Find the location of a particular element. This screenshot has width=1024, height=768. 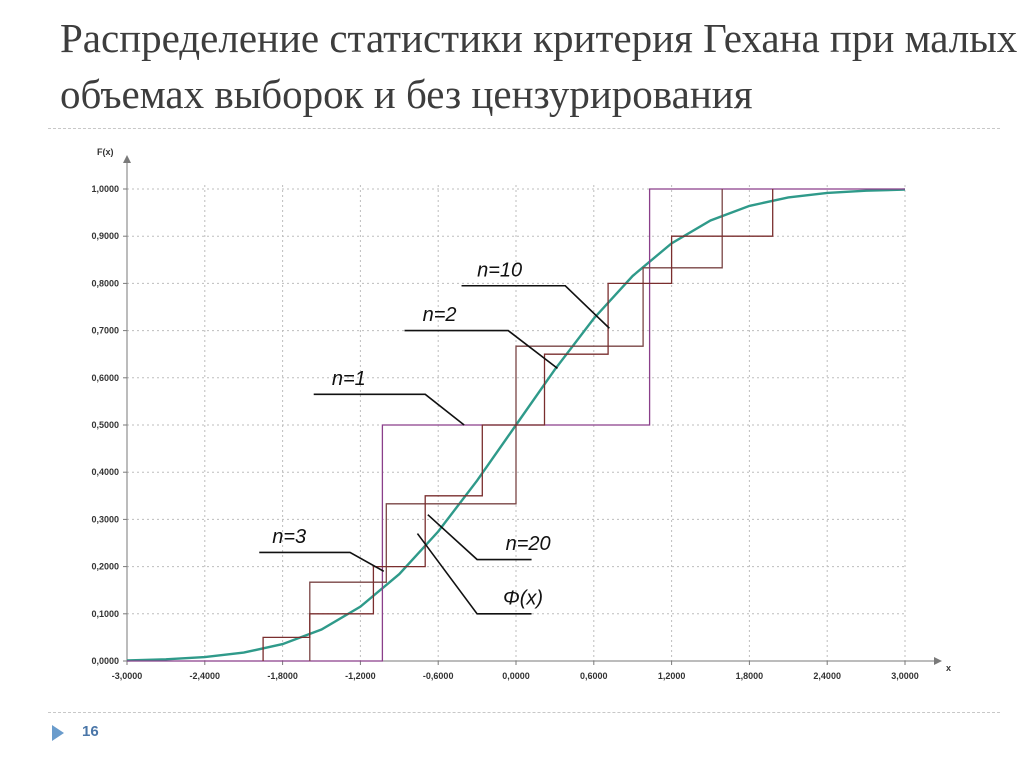

y-tick-label: 0,3000 is located at coordinates (105, 519).